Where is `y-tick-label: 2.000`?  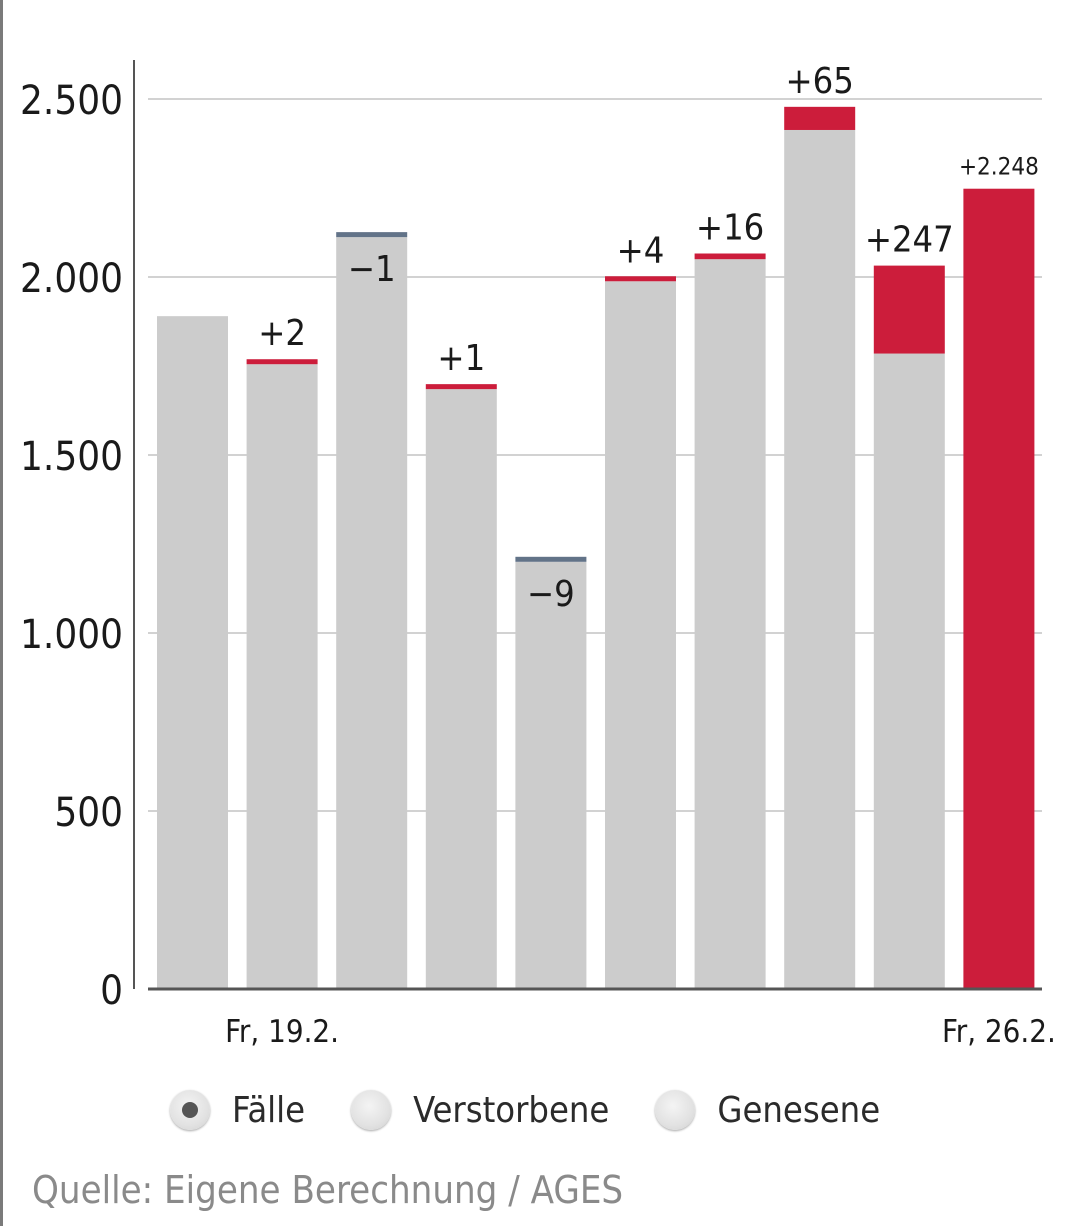
y-tick-label: 2.000 is located at coordinates (71, 279).